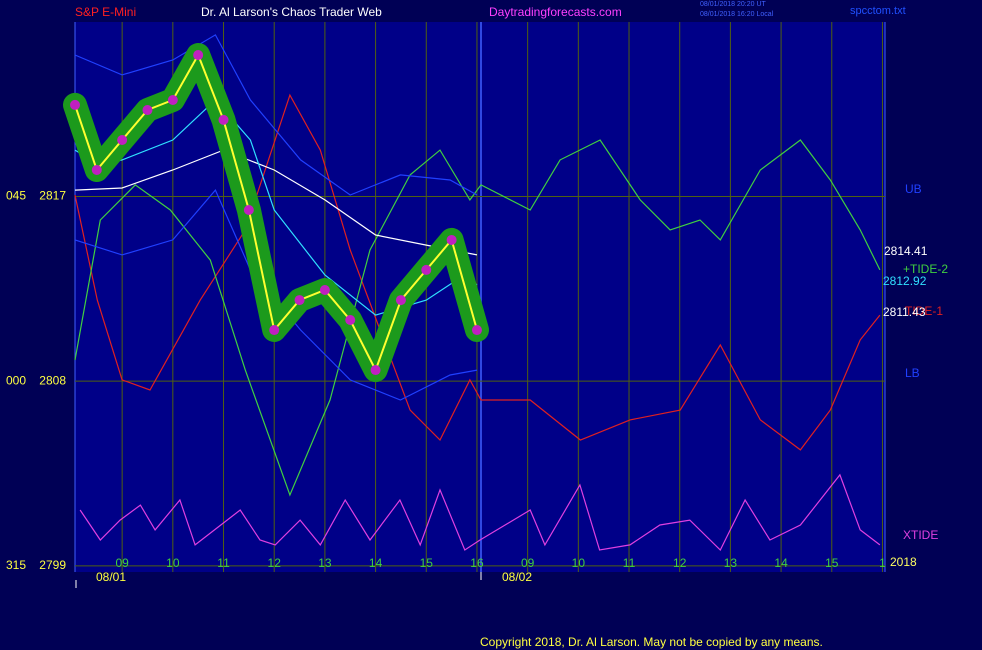 This screenshot has height=650, width=982. I want to click on angle-label: 045, so click(16, 196).